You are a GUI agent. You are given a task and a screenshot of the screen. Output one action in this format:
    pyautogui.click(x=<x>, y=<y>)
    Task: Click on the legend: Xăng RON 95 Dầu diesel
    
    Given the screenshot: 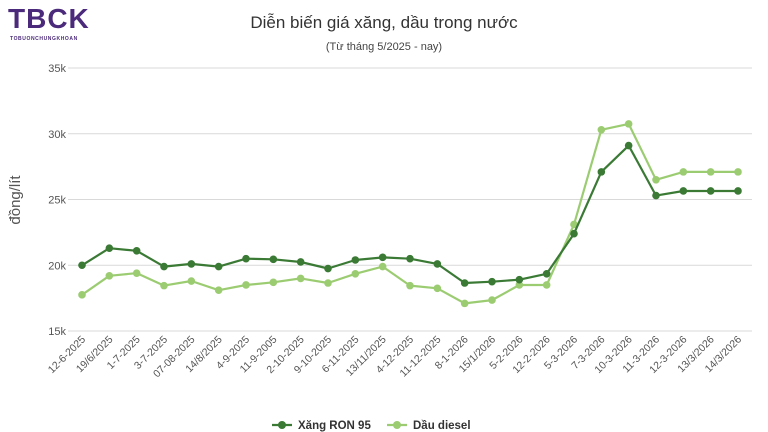 What is the action you would take?
    pyautogui.click(x=371, y=426)
    